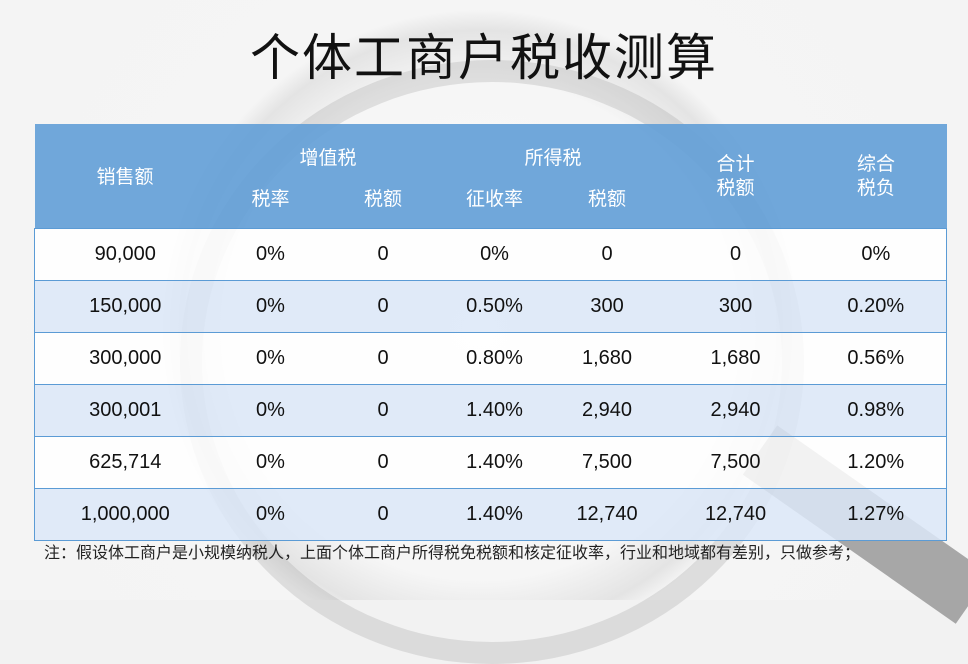 The height and width of the screenshot is (664, 968). I want to click on cell-income-tax-amount: 7,500, so click(607, 462).